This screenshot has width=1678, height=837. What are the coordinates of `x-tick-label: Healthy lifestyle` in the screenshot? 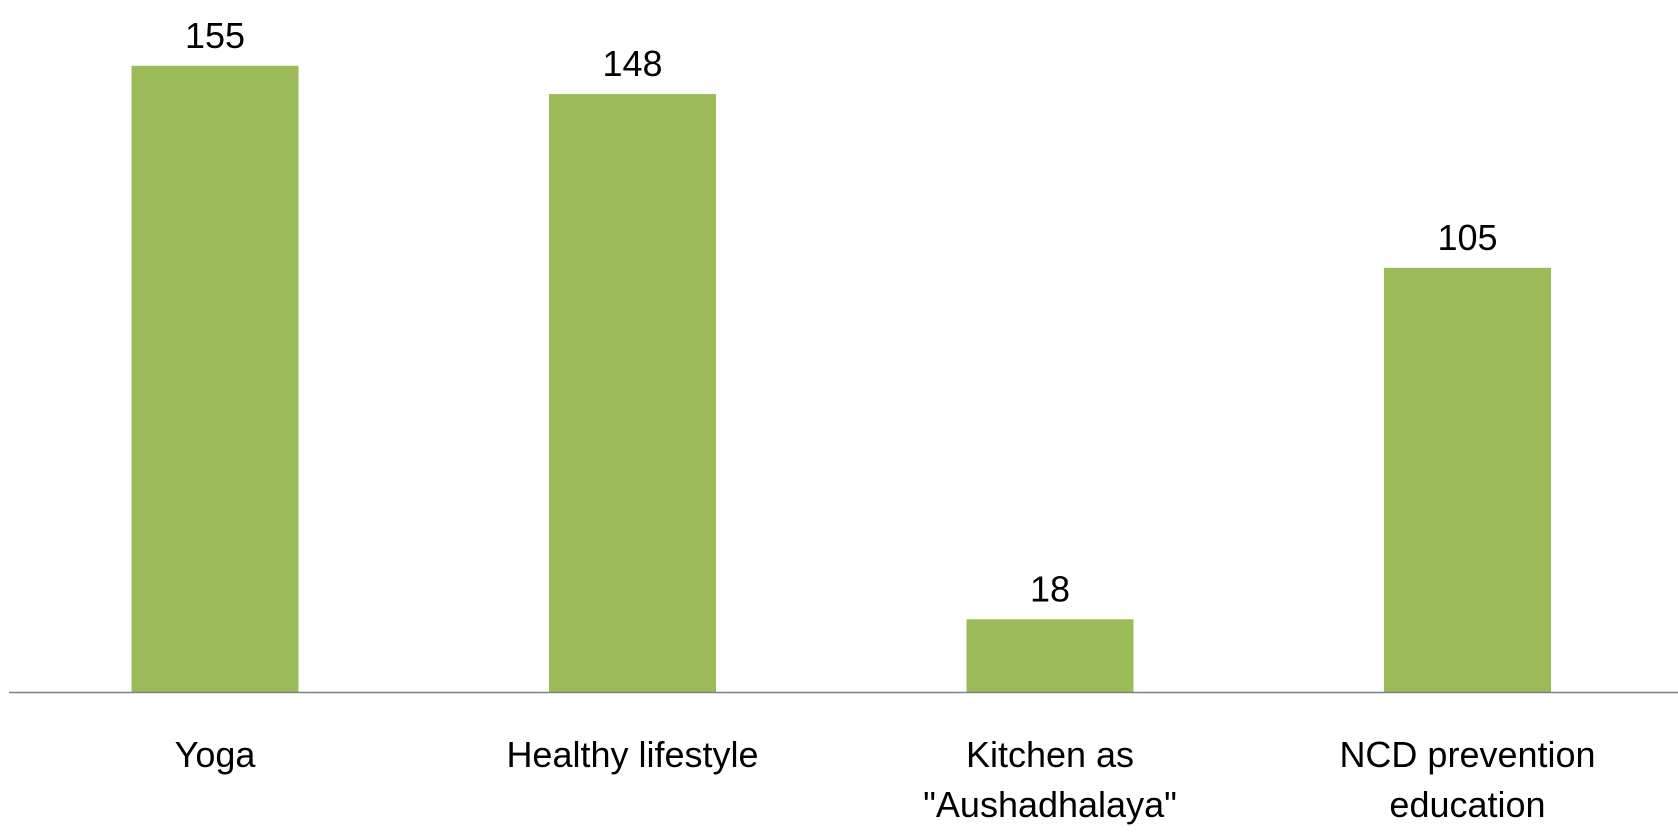 It's located at (632, 754).